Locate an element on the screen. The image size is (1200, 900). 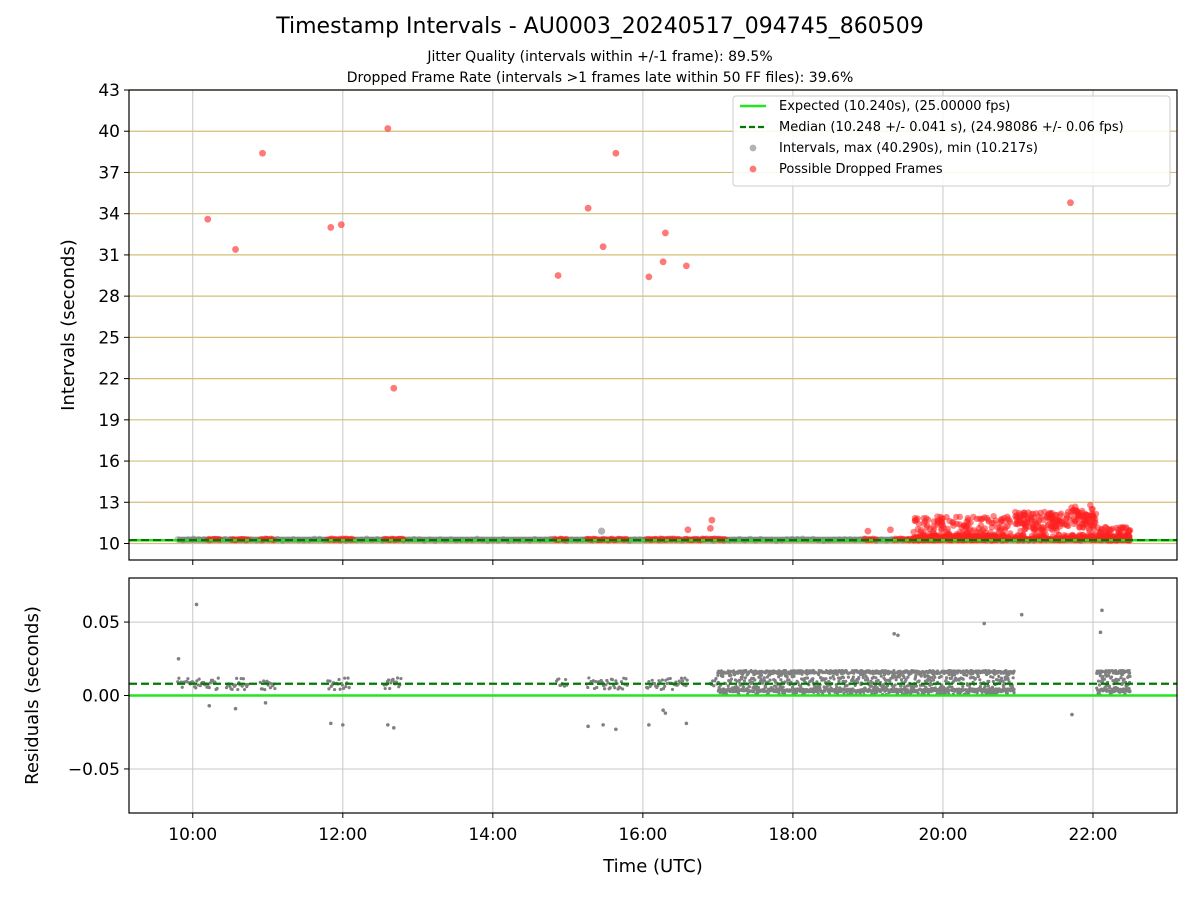
x-tick-label: 10:00 is located at coordinates (192, 835).